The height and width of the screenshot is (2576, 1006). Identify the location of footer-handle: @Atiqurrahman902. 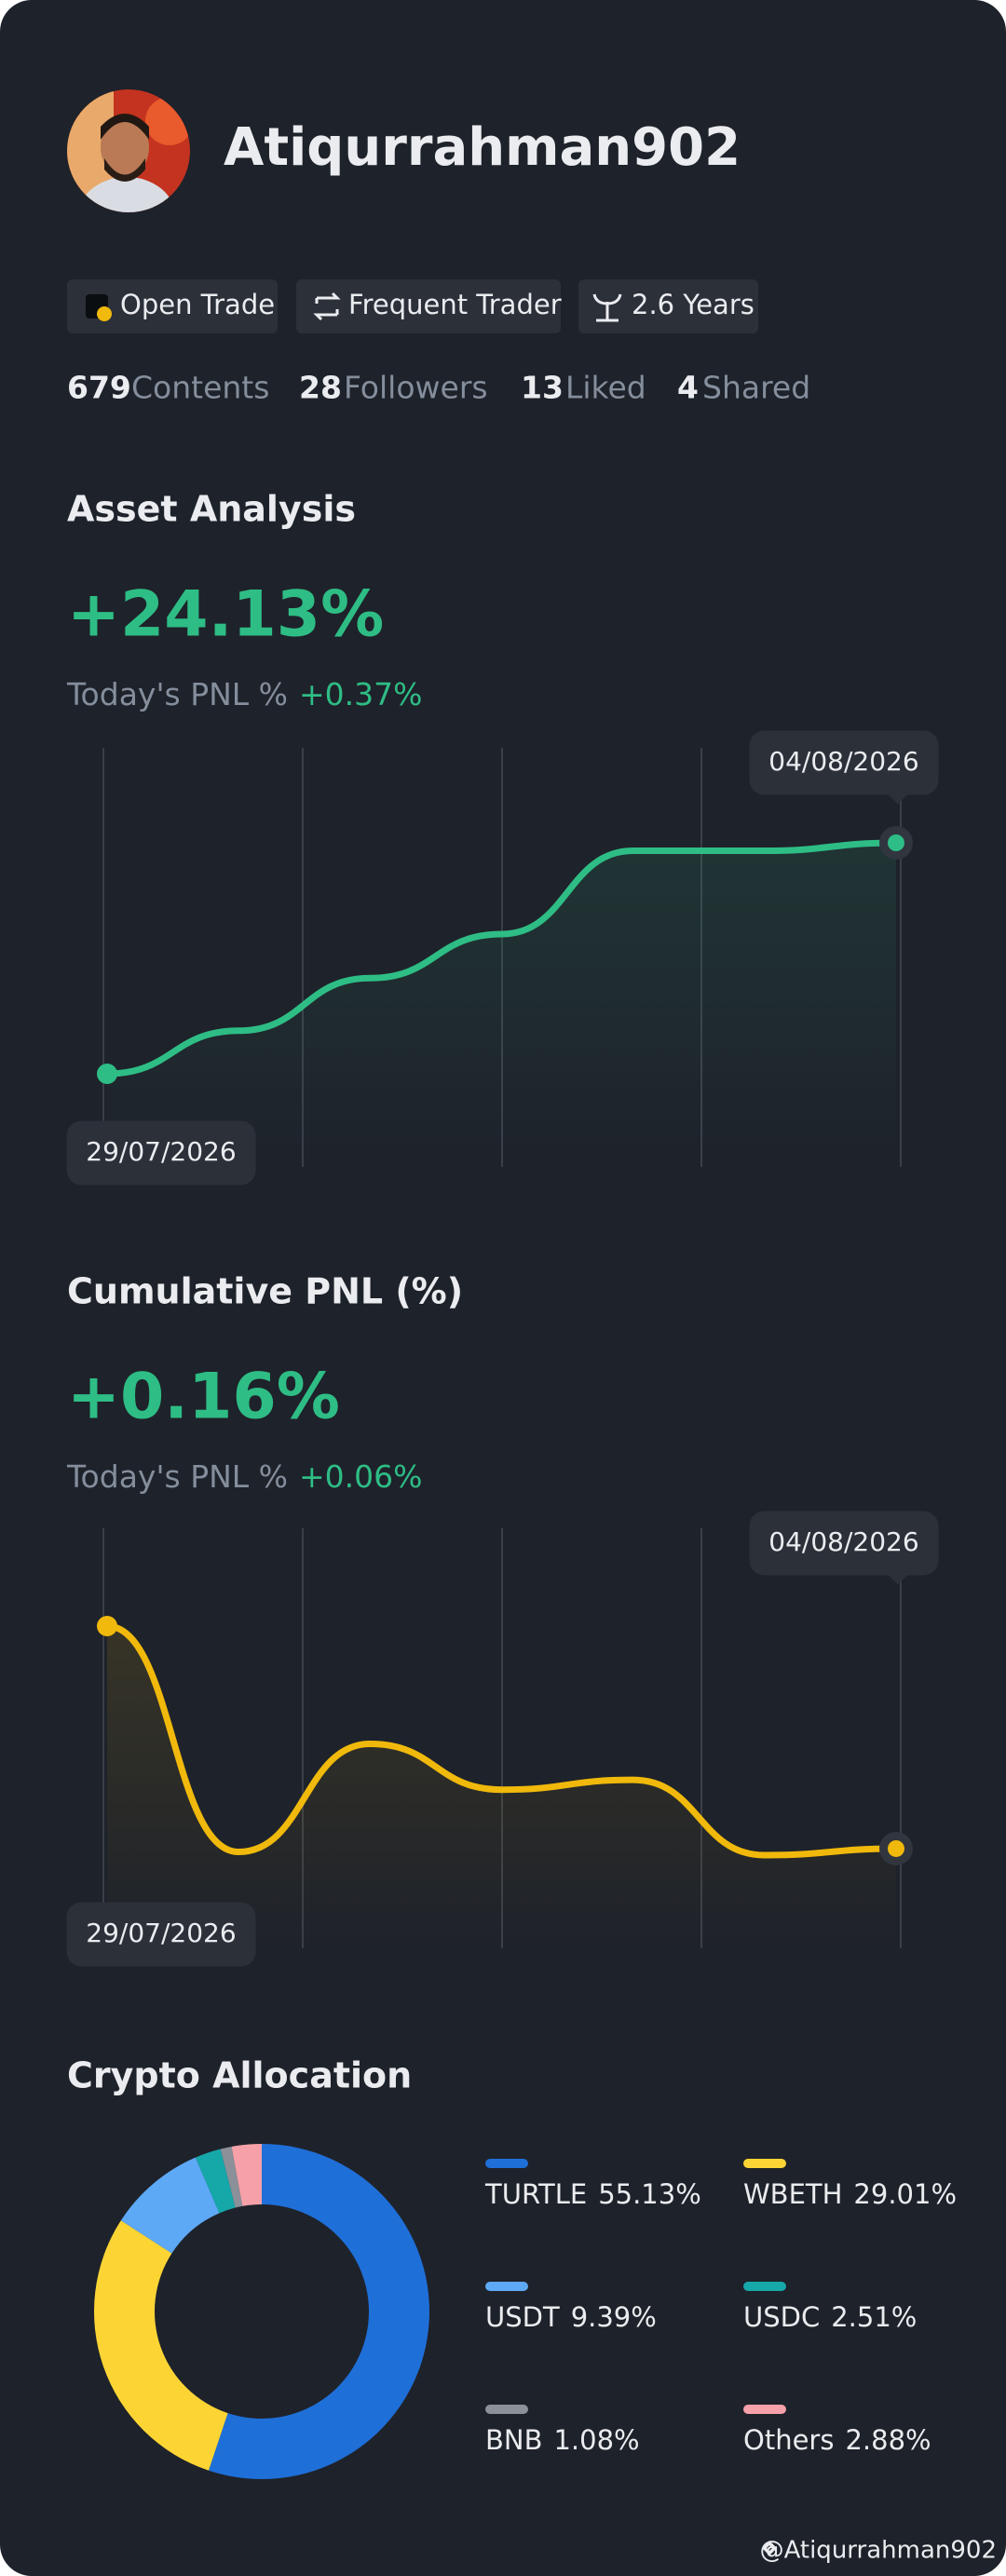
(878, 2551).